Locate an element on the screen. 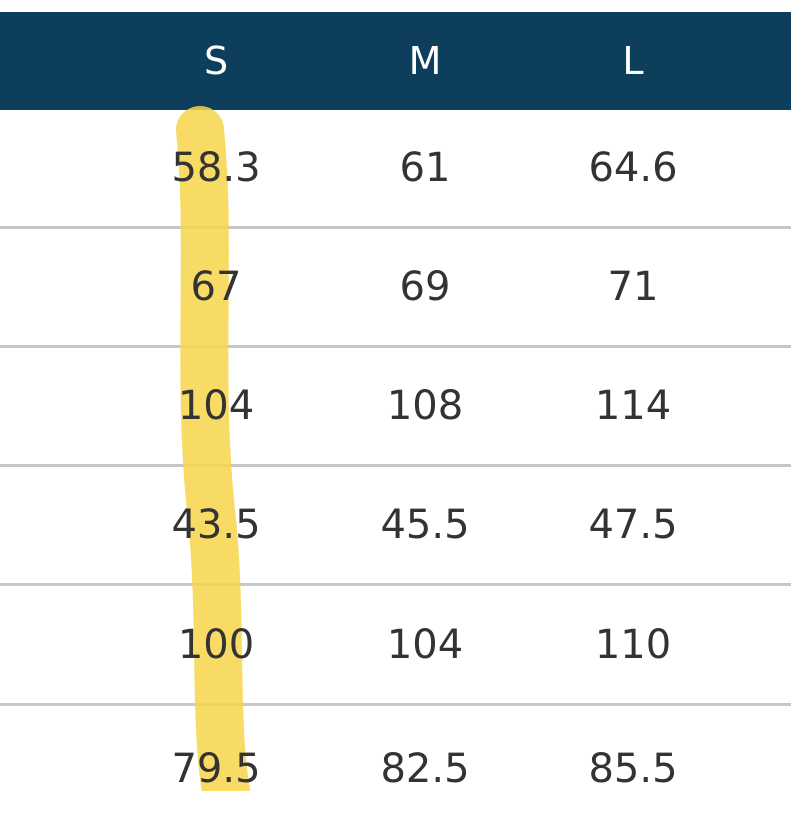  table-cell: 61 is located at coordinates (425, 168).